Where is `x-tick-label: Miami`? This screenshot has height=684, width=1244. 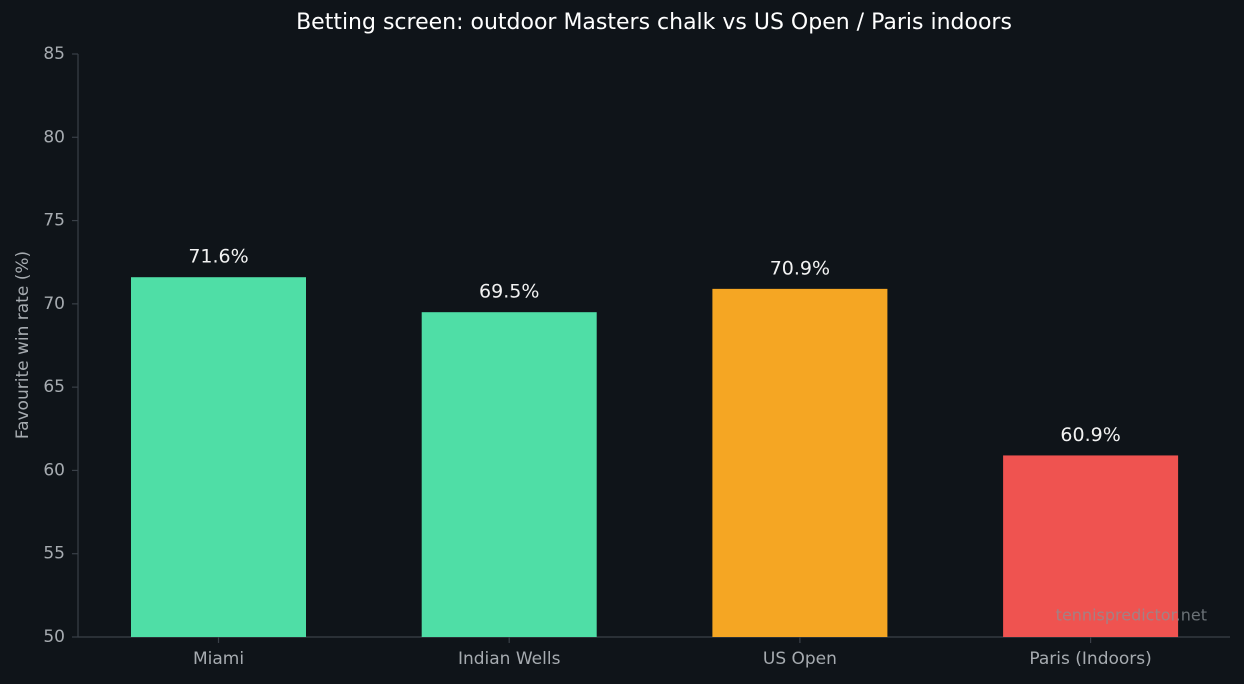
x-tick-label: Miami is located at coordinates (218, 659).